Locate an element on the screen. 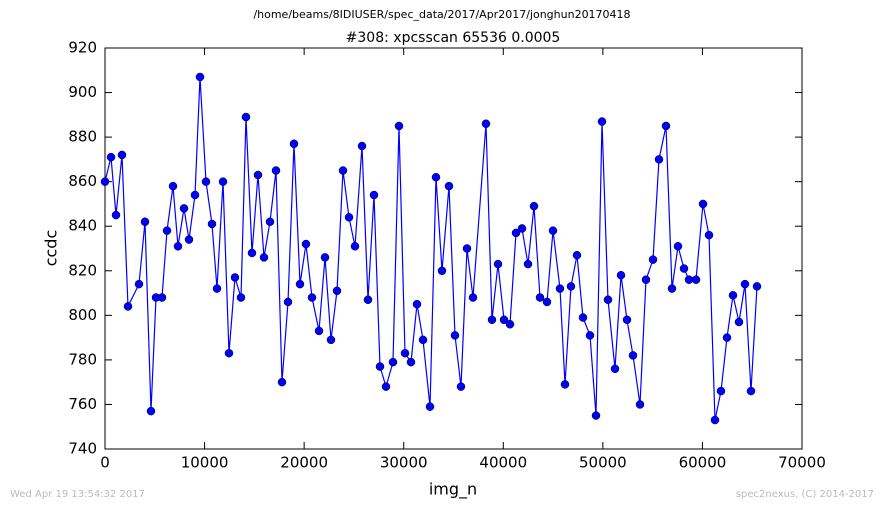 The height and width of the screenshot is (509, 884). y-tick-label: 920 is located at coordinates (82, 48).